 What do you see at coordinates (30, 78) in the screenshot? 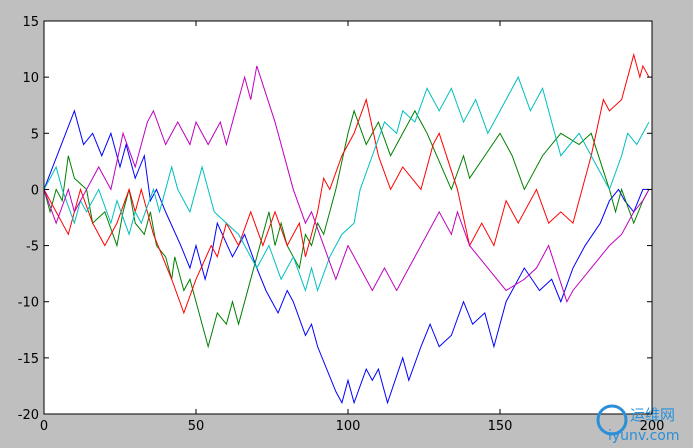
I see `y-tick-label: 10` at bounding box center [30, 78].